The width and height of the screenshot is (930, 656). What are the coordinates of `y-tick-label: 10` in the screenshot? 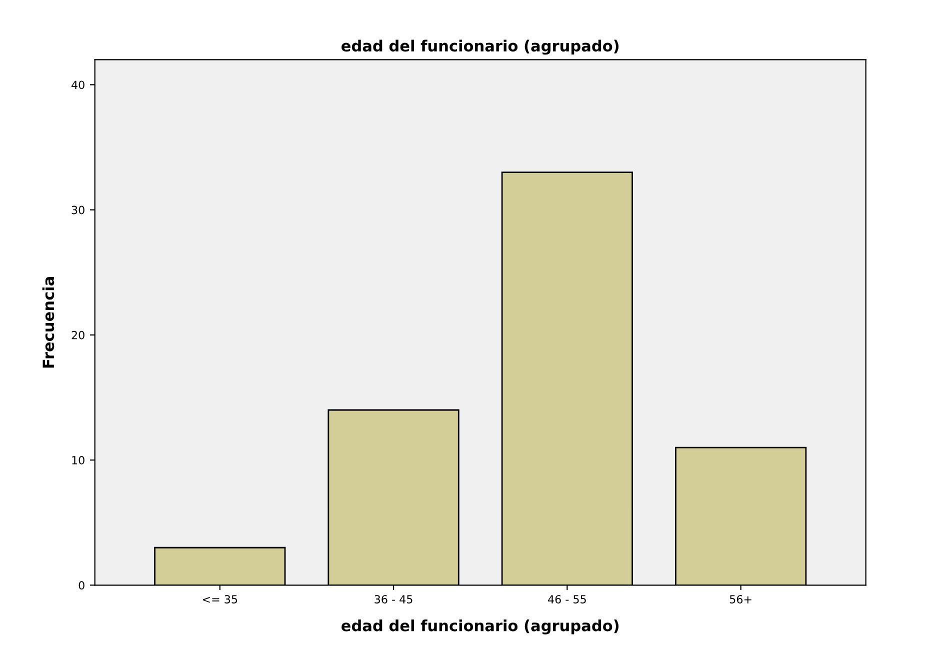 It's located at (78, 460).